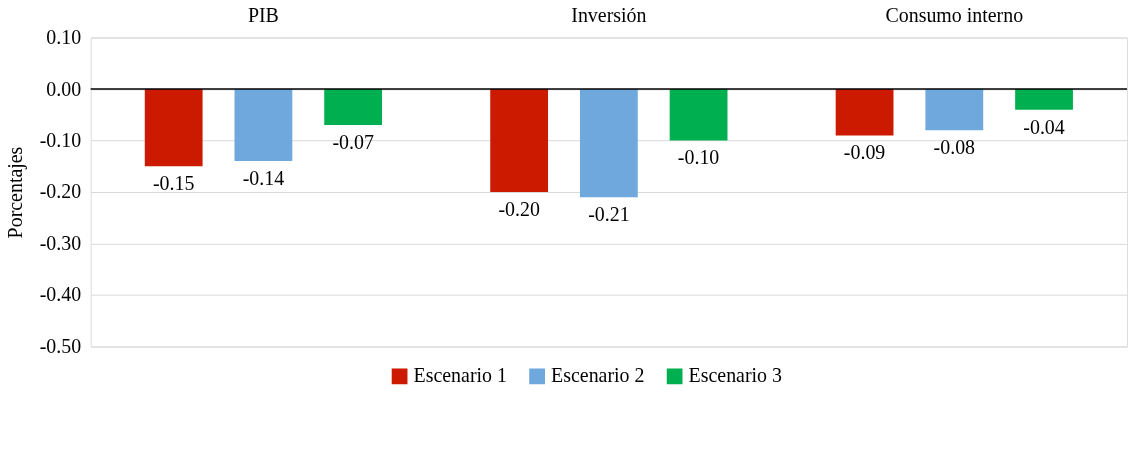 This screenshot has width=1138, height=476. Describe the element at coordinates (609, 15) in the screenshot. I see `x-tick-label: Inversión` at that location.